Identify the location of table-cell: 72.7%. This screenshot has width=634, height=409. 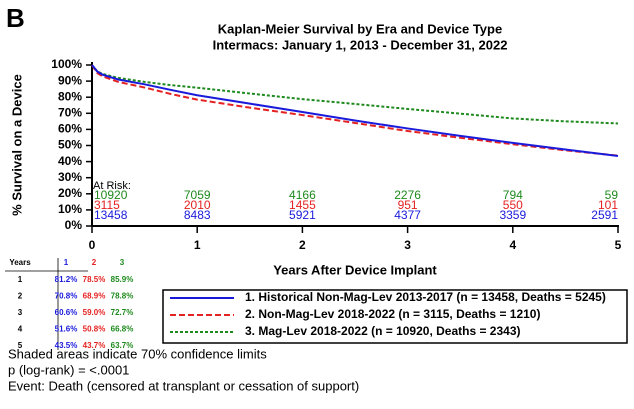
(122, 312).